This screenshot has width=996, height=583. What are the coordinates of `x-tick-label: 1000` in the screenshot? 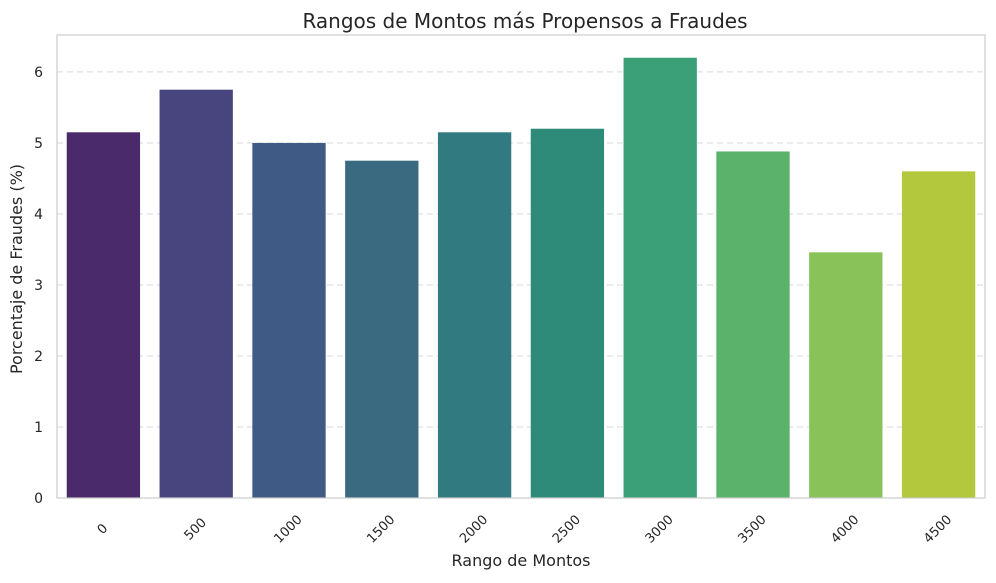 It's located at (289, 530).